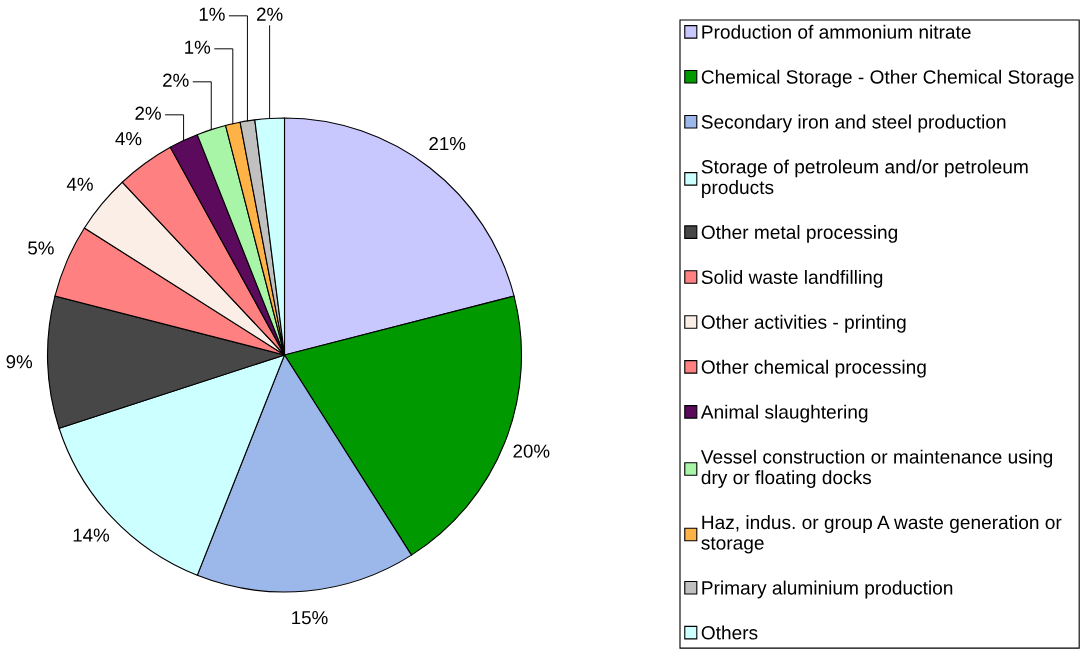 The width and height of the screenshot is (1084, 663). What do you see at coordinates (799, 234) in the screenshot?
I see `legend-label: Other metal processing` at bounding box center [799, 234].